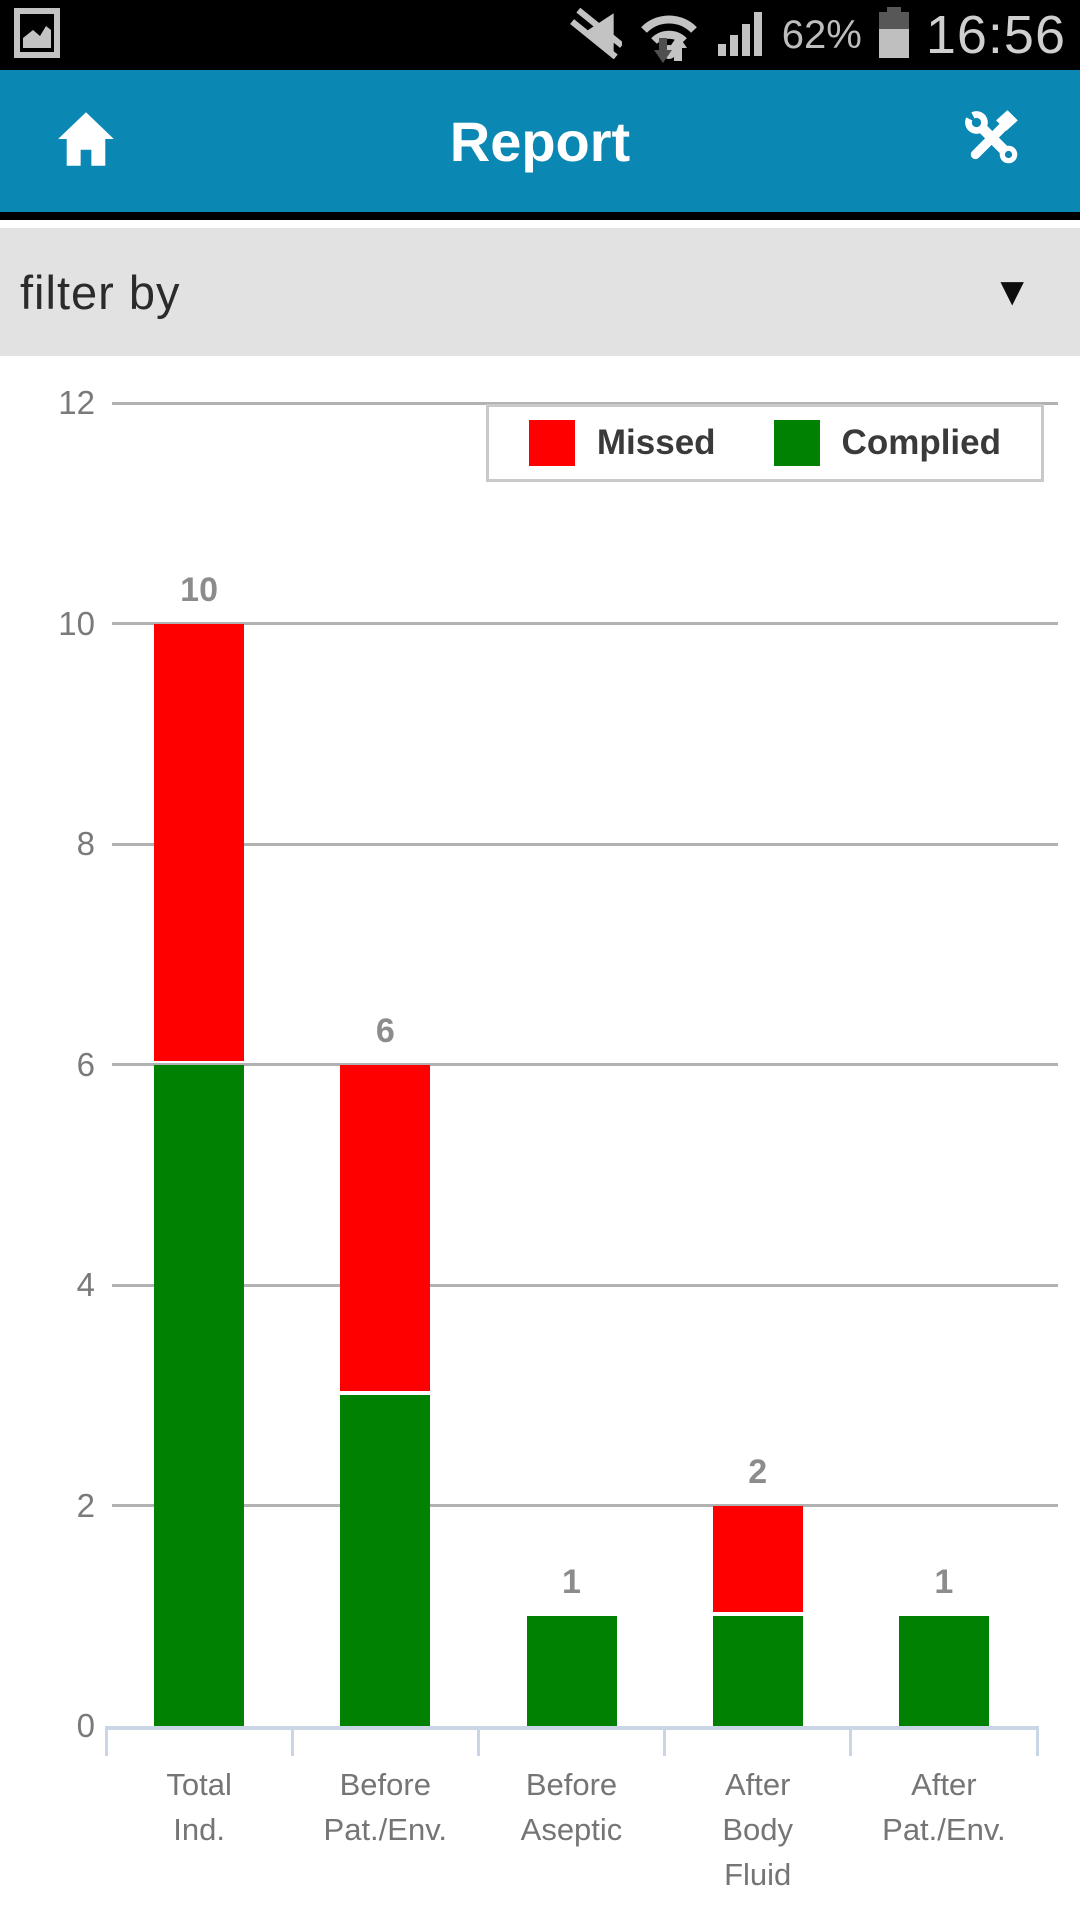 This screenshot has height=1920, width=1080. Describe the element at coordinates (1012, 292) in the screenshot. I see `chevron-down-icon: ▼` at that location.